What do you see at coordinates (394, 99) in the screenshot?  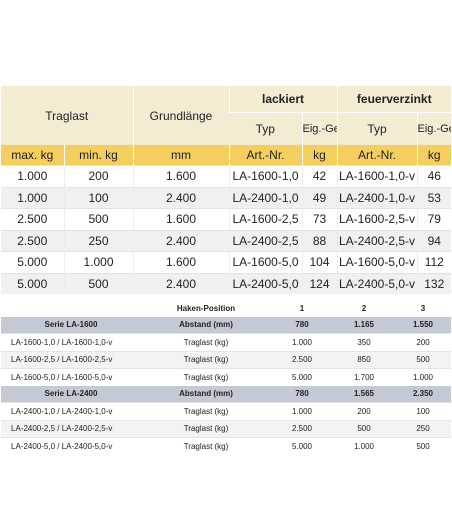 I see `feuerverzinkt-header: feuerverzinkt` at bounding box center [394, 99].